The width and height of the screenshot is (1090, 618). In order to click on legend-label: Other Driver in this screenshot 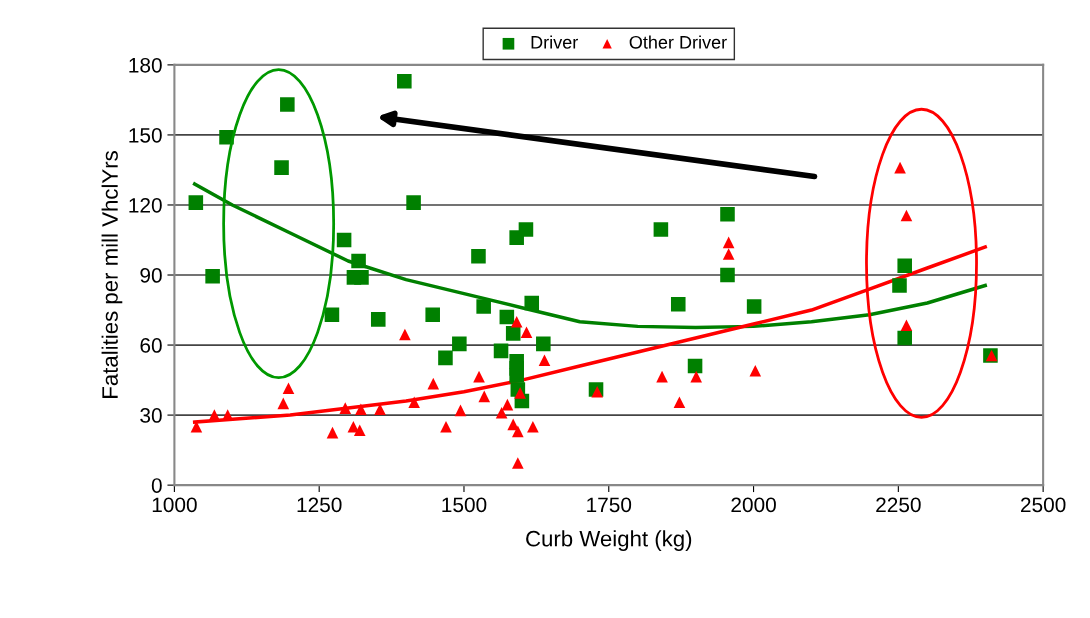, I will do `click(678, 42)`.